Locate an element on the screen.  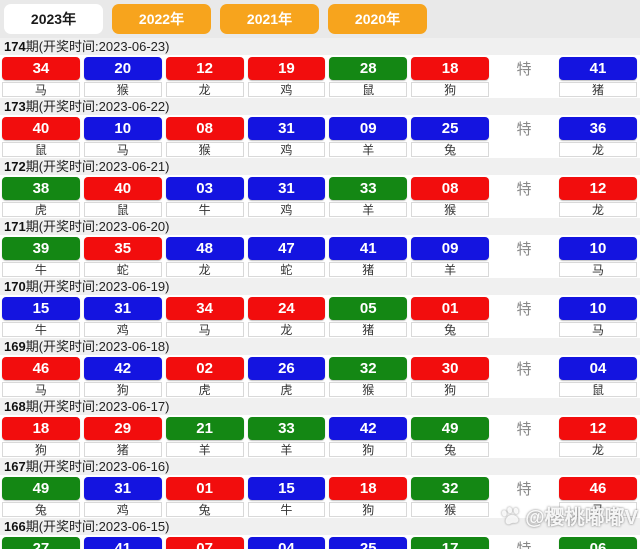
draw-time: 期(开奖时间:2023-06-21) is located at coordinates (97, 166).